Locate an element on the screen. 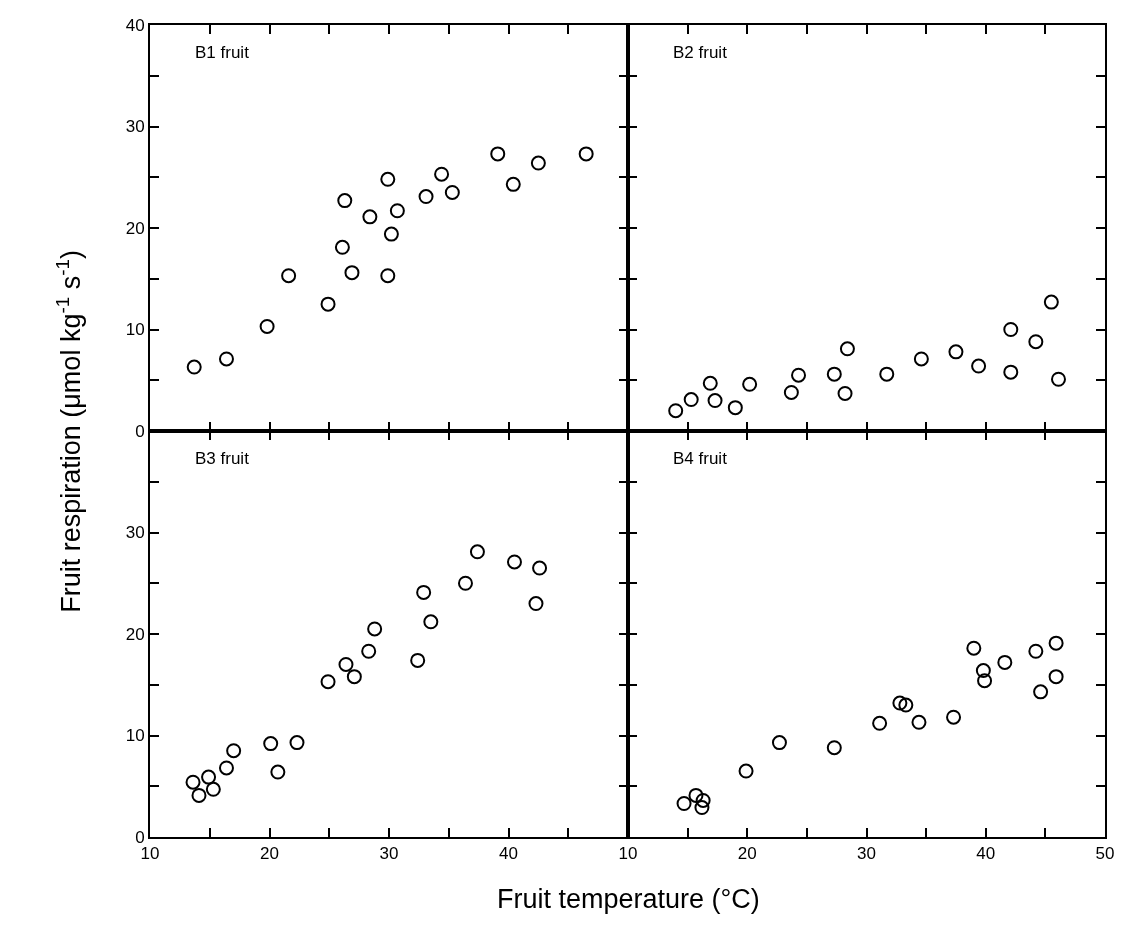  y-tick-label: 40 is located at coordinates (135, 25).